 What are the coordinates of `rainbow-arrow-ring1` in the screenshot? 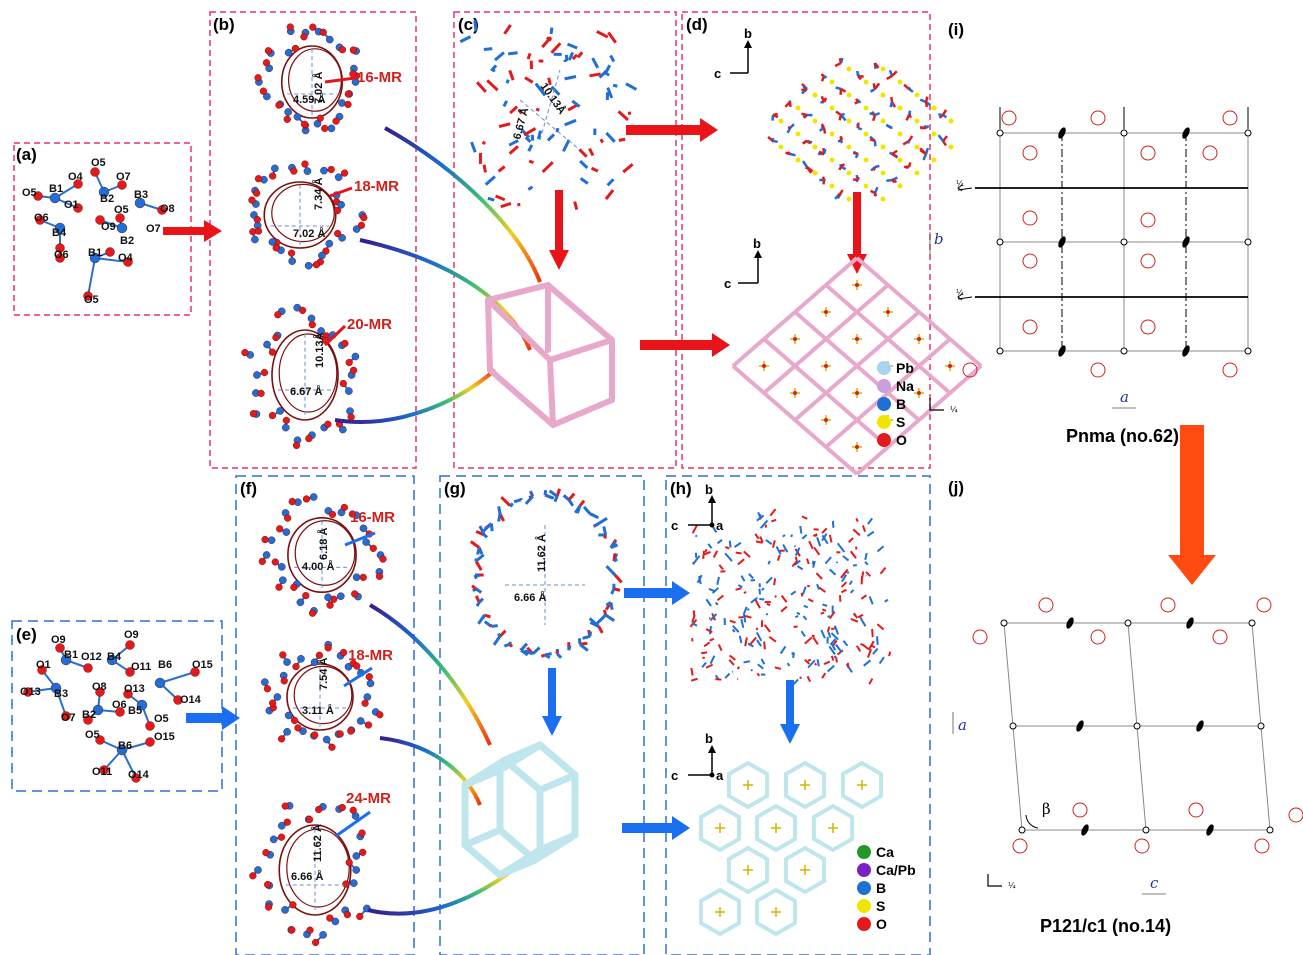 It's located at (463, 204).